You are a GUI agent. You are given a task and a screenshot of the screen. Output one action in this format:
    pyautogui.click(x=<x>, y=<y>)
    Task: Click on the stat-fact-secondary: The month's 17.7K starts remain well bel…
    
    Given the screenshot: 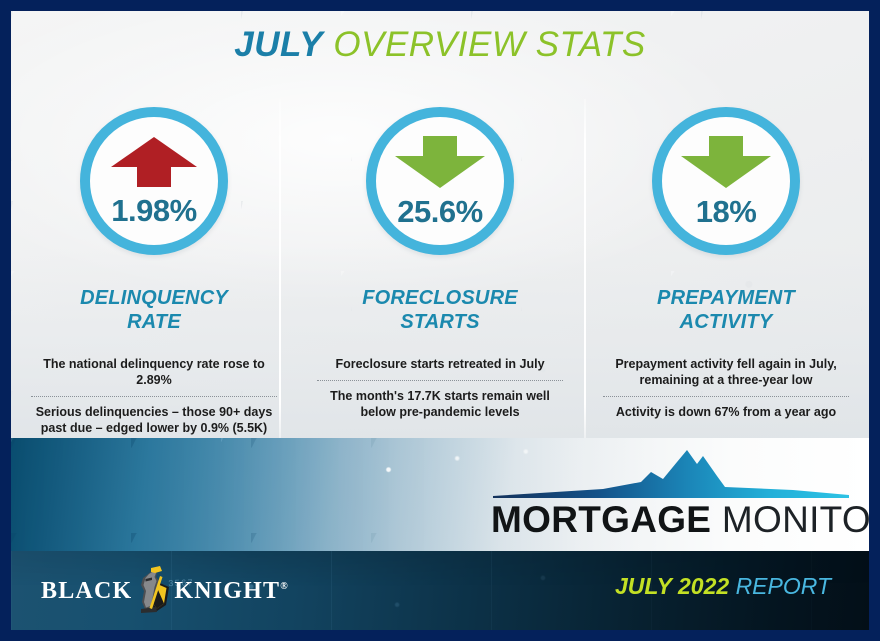 What is the action you would take?
    pyautogui.click(x=440, y=404)
    